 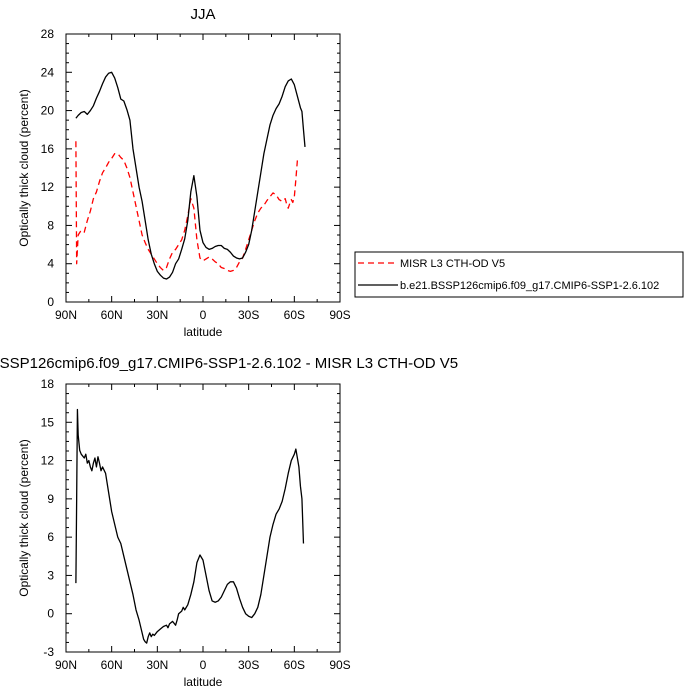 What do you see at coordinates (48, 652) in the screenshot?
I see `y-tick-label: -3` at bounding box center [48, 652].